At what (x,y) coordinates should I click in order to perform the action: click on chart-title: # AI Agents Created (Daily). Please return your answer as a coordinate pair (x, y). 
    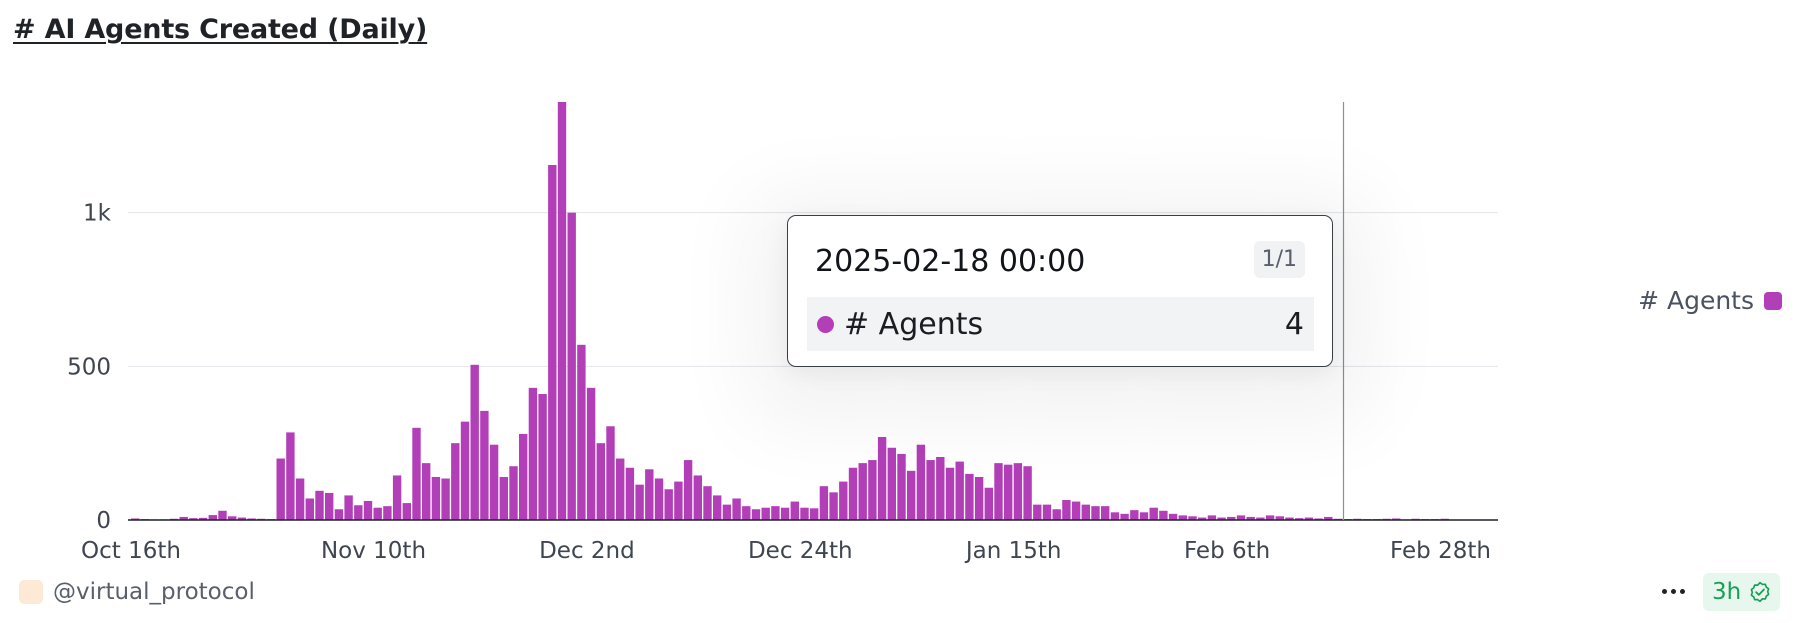
    Looking at the image, I should click on (220, 29).